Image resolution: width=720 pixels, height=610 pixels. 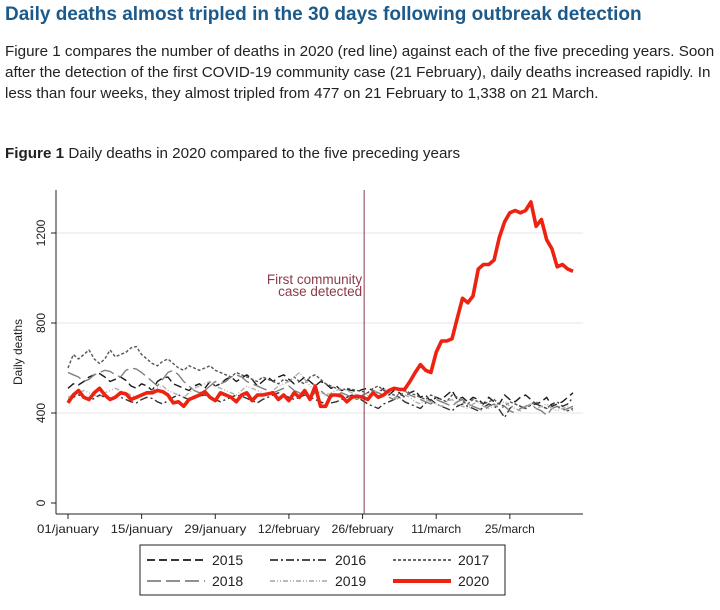 I want to click on legend-label: 2016, so click(x=350, y=560).